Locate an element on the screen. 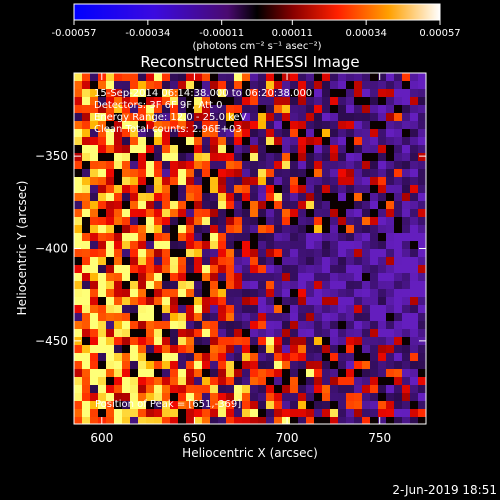 The width and height of the screenshot is (500, 500). y-tick-label: −450 is located at coordinates (51, 341).